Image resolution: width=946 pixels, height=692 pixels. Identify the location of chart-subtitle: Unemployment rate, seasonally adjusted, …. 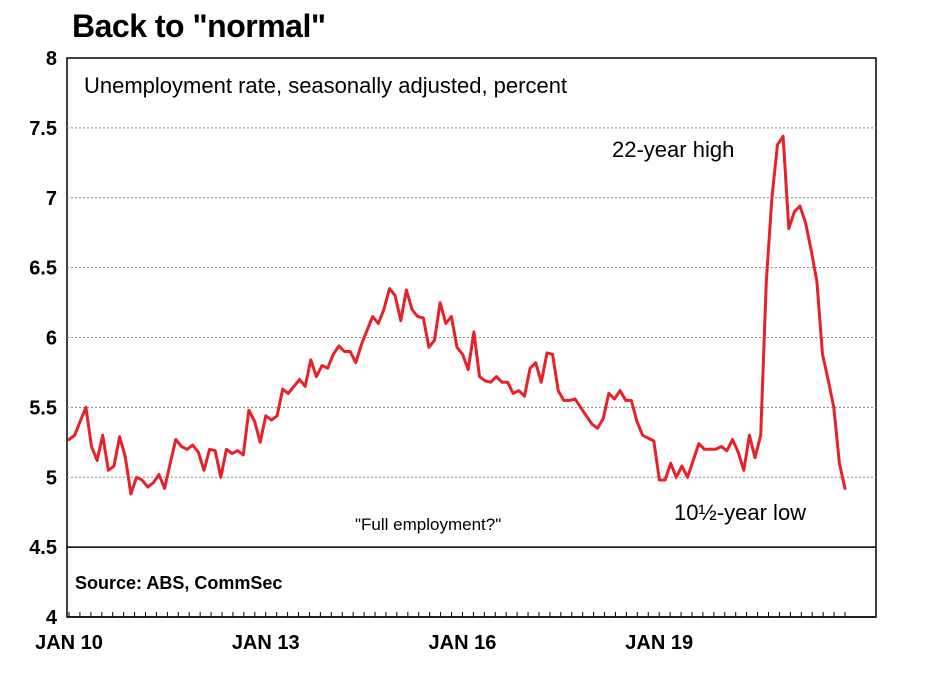
(325, 85).